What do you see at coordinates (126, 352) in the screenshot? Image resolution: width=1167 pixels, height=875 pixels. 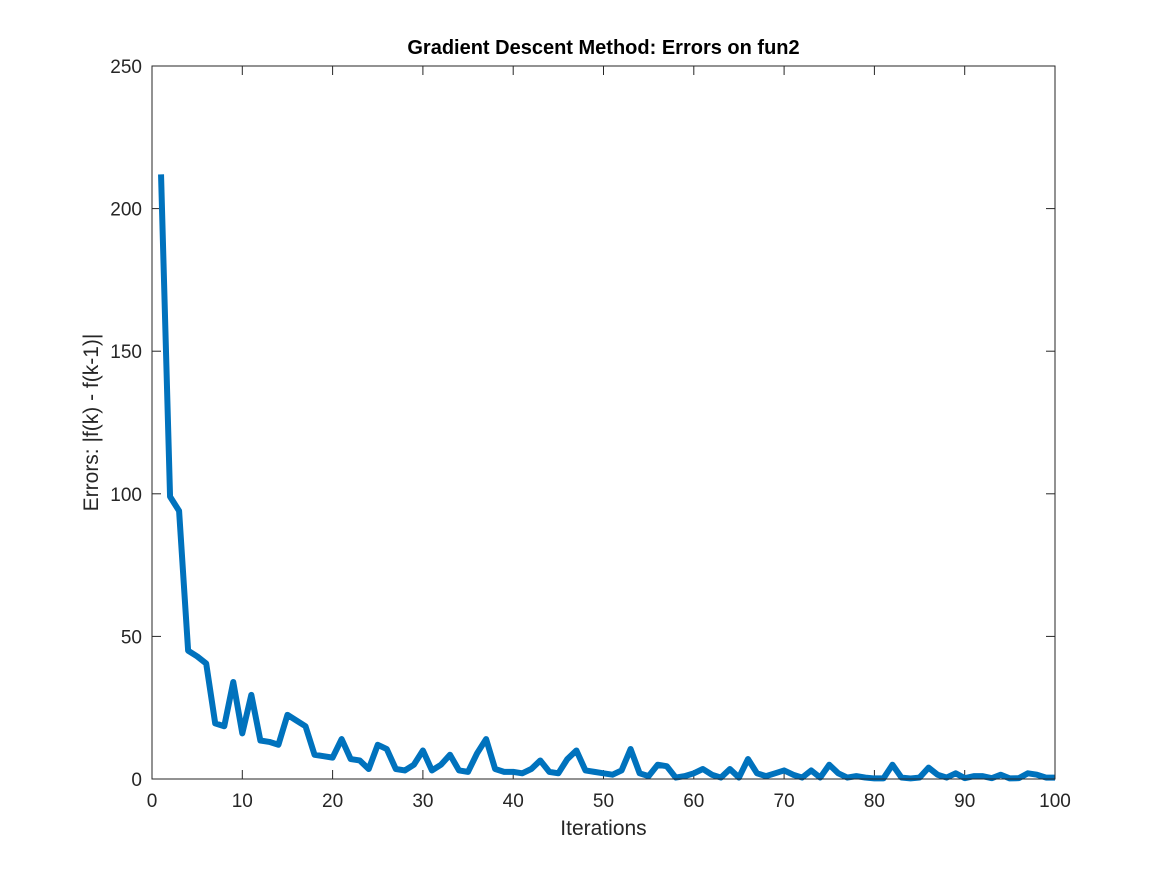 I see `y-tick-label: 150` at bounding box center [126, 352].